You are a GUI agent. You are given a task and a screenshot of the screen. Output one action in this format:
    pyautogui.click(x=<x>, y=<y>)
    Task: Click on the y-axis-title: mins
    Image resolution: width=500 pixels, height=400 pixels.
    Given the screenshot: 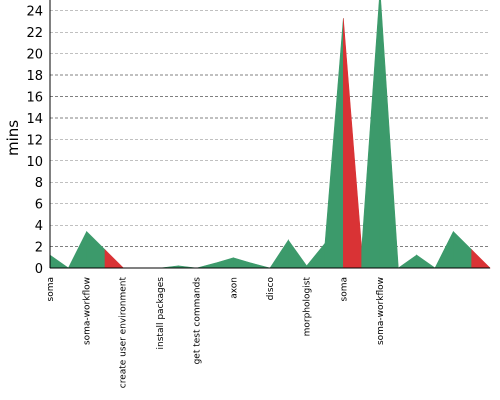 What is the action you would take?
    pyautogui.click(x=13, y=138)
    